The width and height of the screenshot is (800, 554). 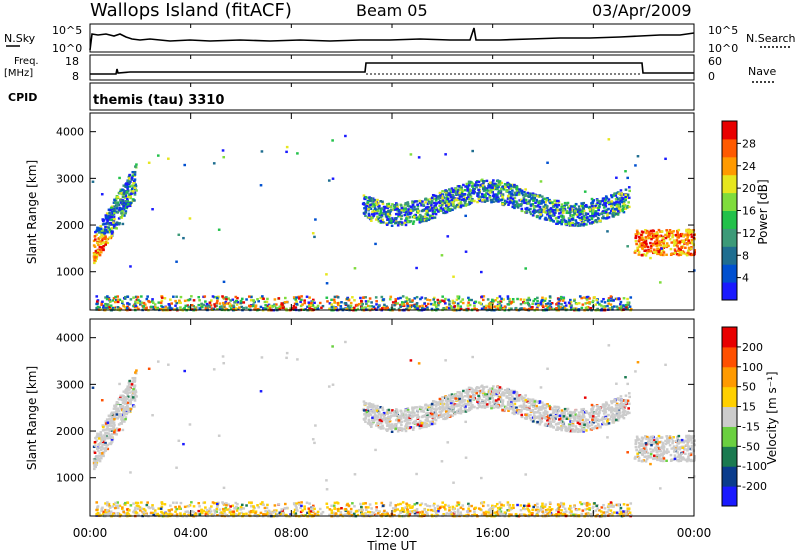 I want to click on colorbar-swatch, so click(x=729, y=237).